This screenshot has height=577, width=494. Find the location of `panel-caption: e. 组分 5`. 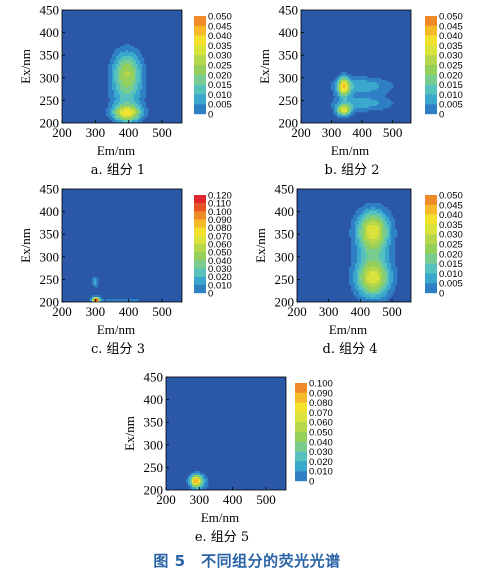

panel-caption: e. 组分 5 is located at coordinates (222, 537).